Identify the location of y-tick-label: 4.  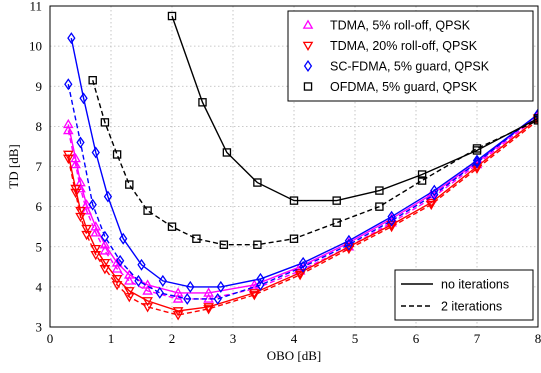
(39, 286).